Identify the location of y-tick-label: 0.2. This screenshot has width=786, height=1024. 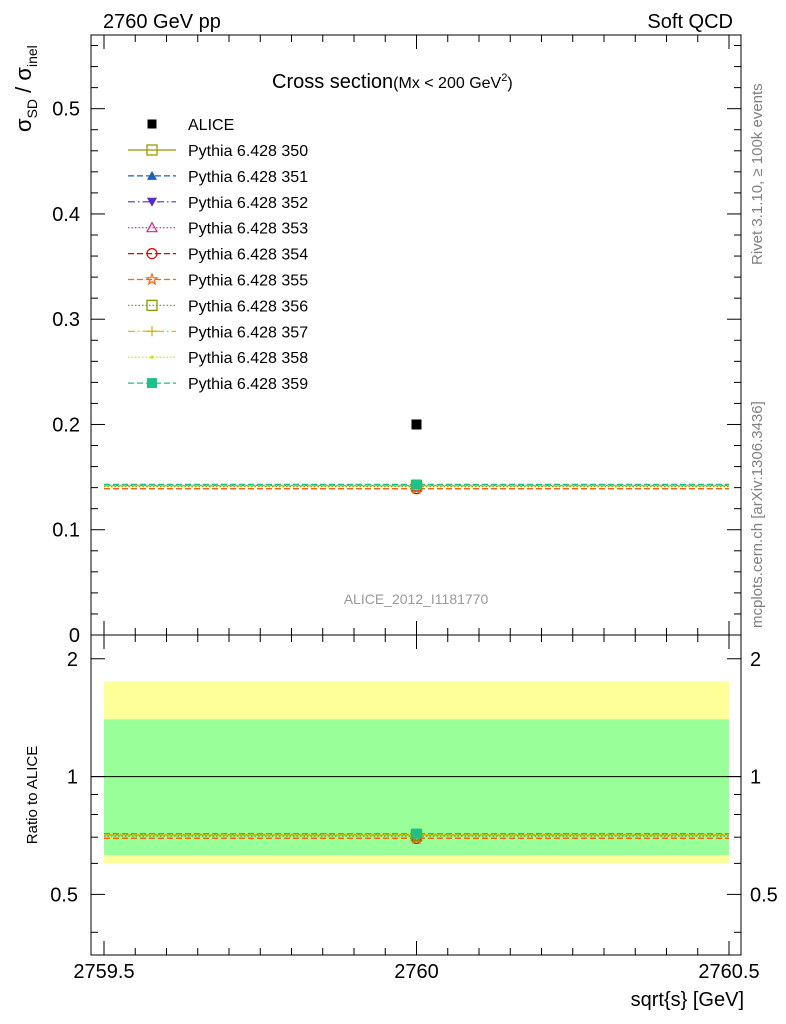
(66, 425).